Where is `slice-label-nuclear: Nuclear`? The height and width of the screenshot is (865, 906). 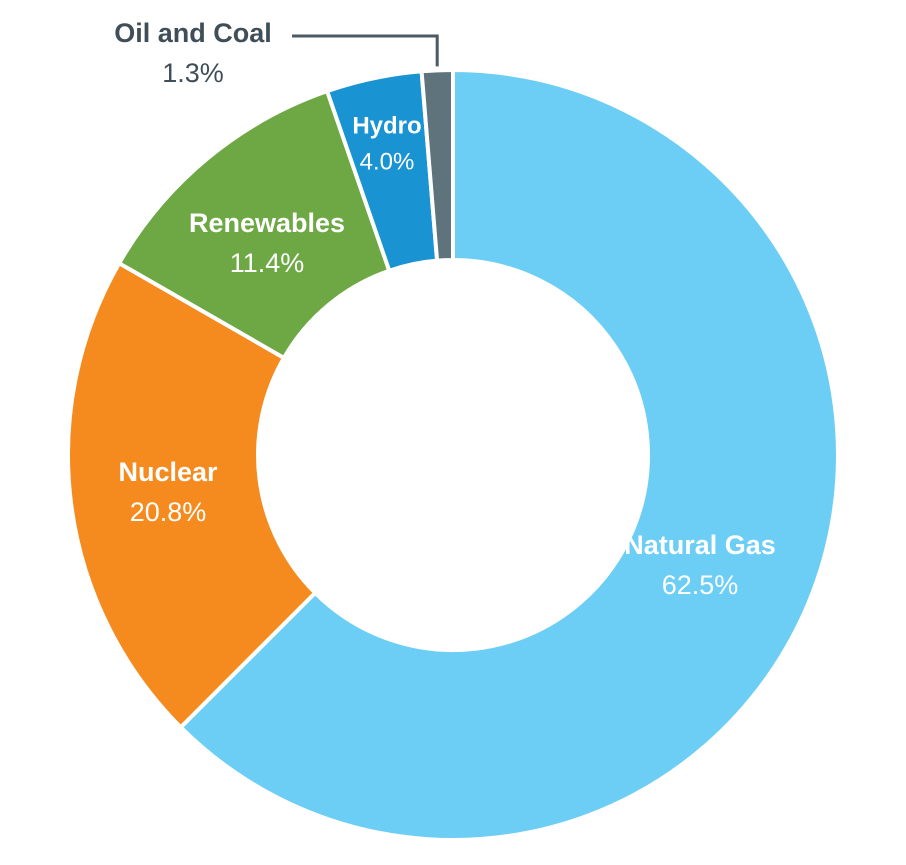 slice-label-nuclear: Nuclear is located at coordinates (168, 472).